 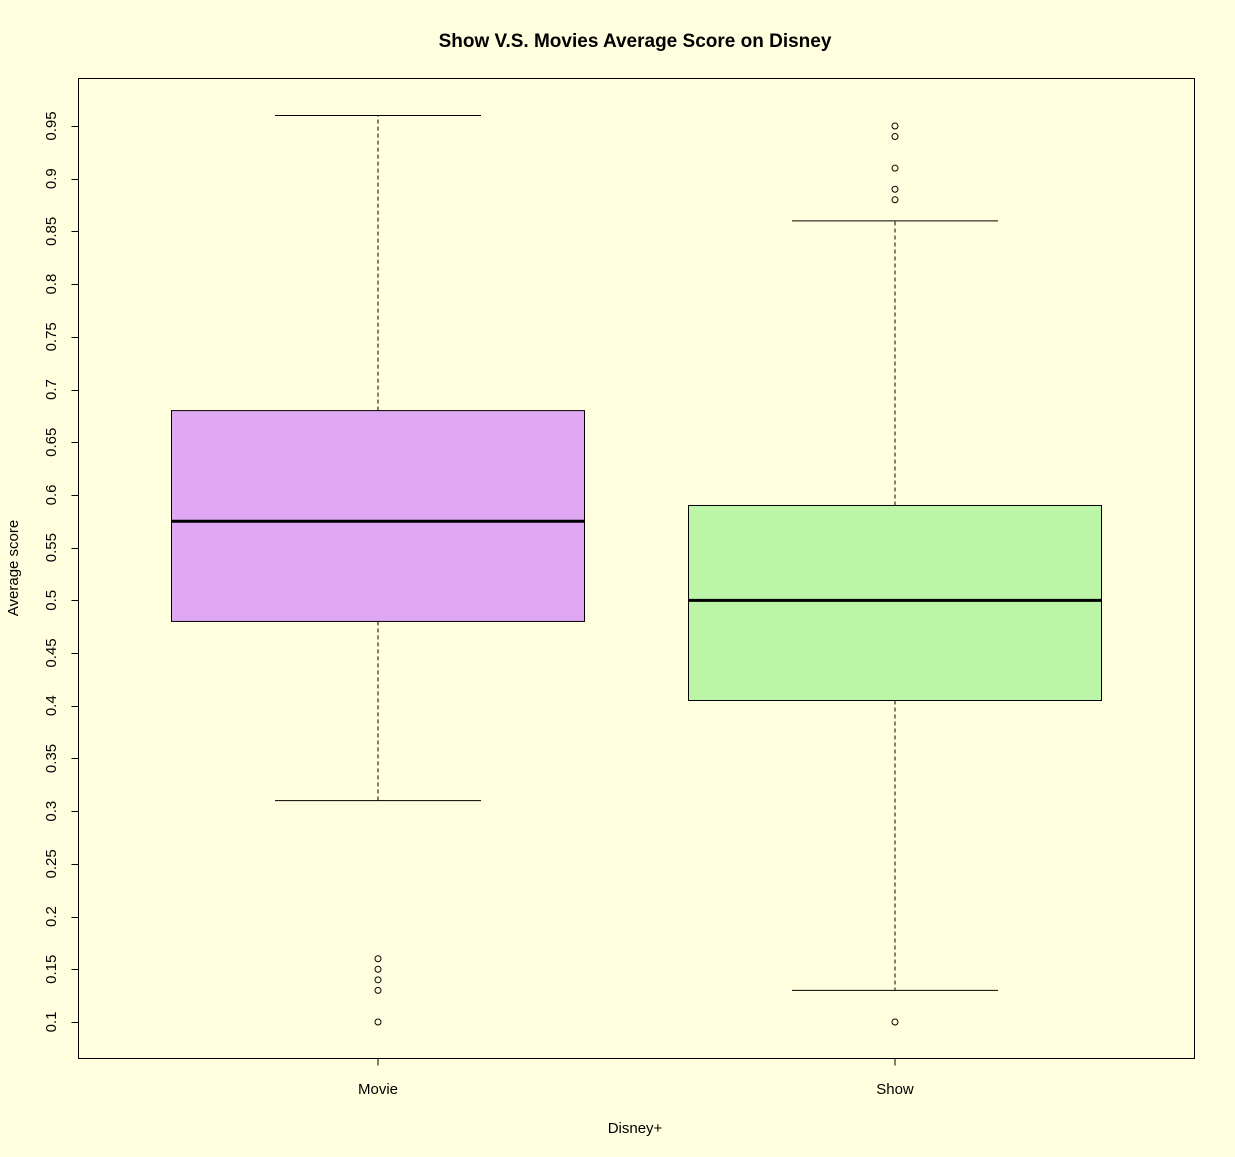 What do you see at coordinates (51, 442) in the screenshot?
I see `y-tick-label: 0.65` at bounding box center [51, 442].